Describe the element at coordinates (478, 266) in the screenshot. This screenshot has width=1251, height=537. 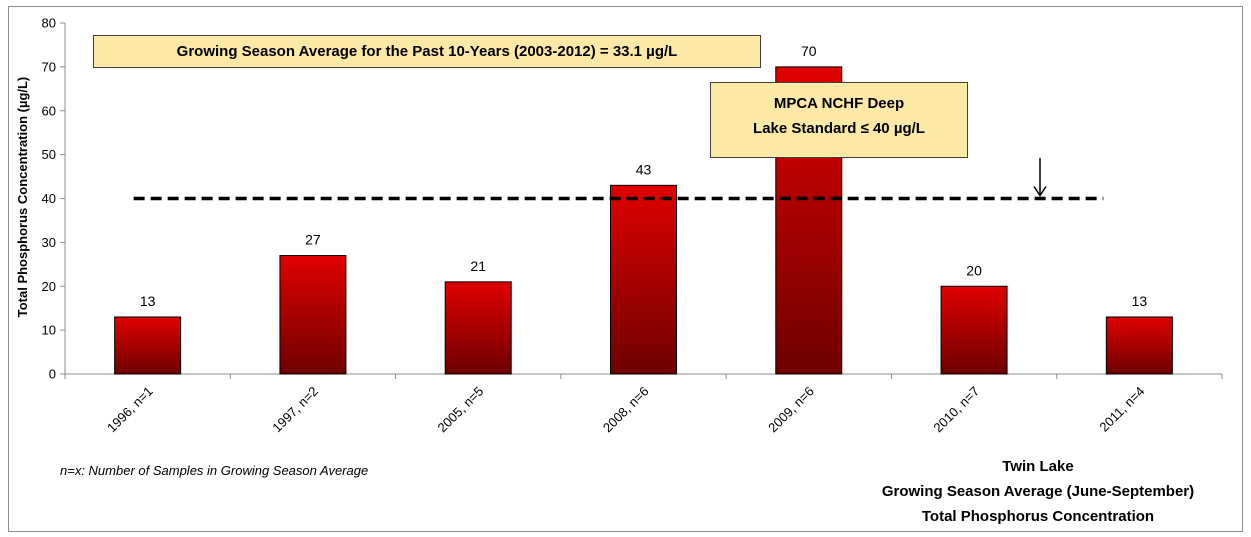
I see `data-label: 21` at that location.